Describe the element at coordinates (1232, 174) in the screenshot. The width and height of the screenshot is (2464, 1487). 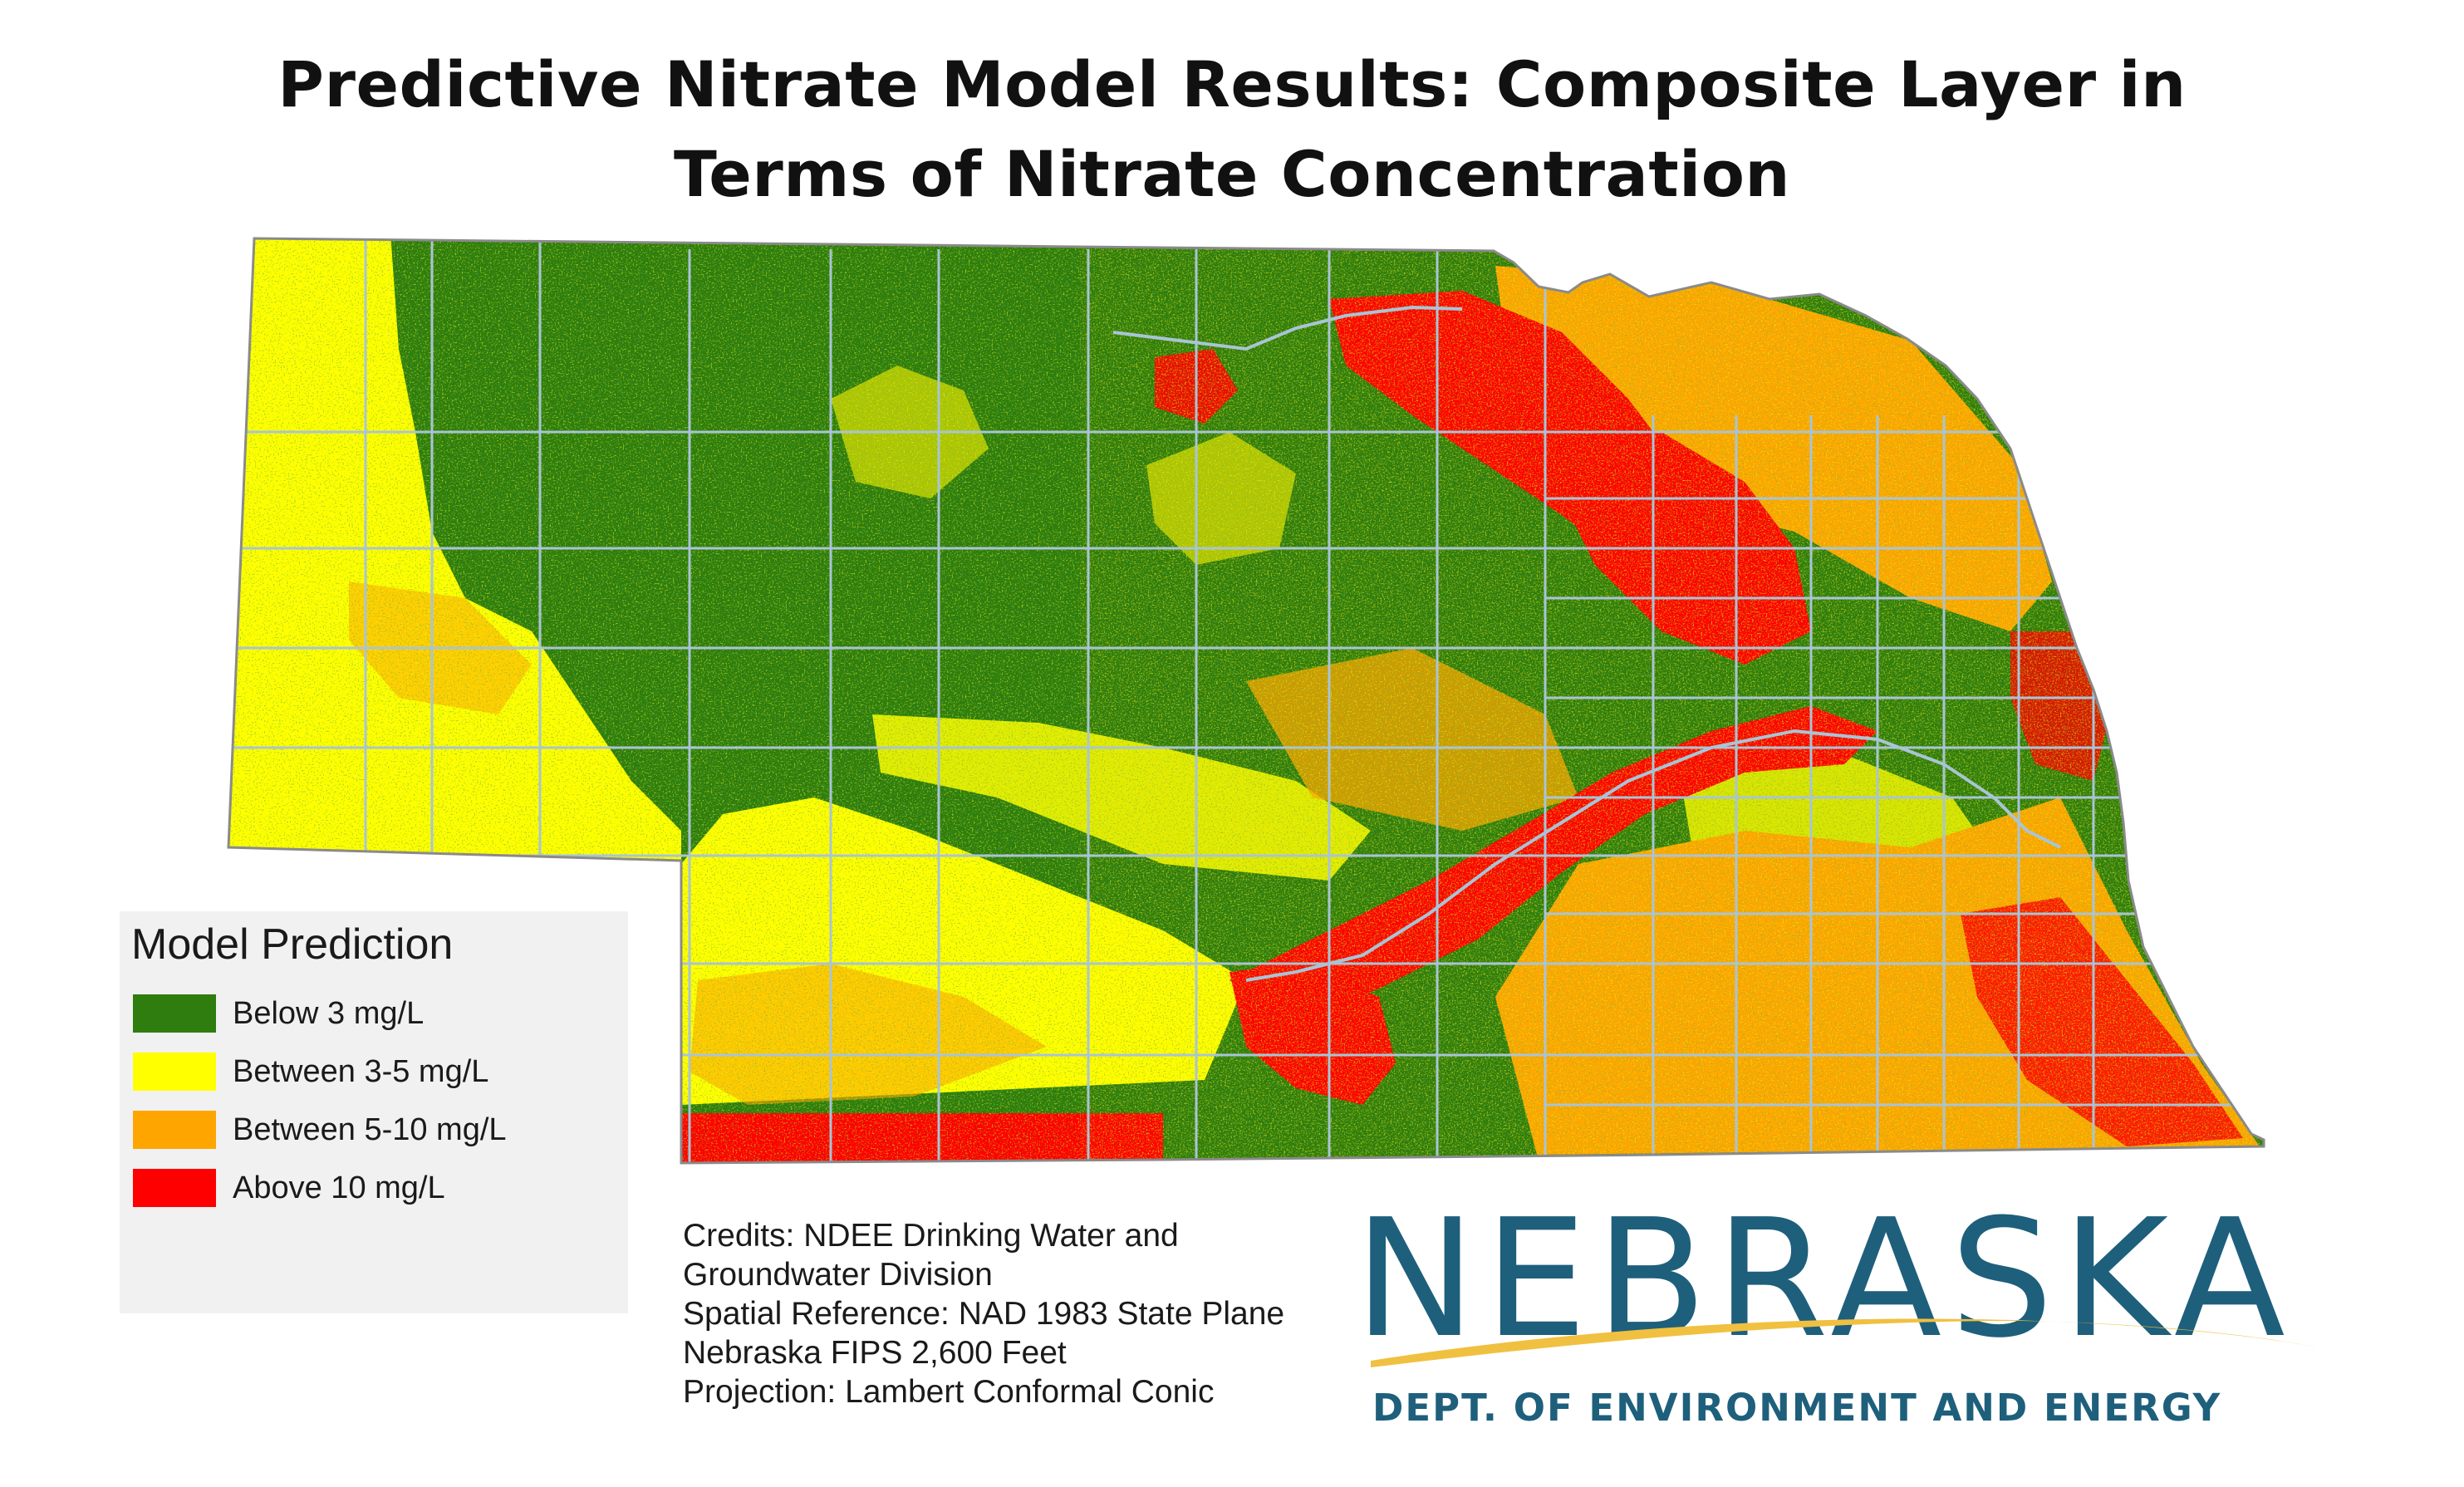
I see `title-line-2: Terms of Nitrate Concentration` at that location.